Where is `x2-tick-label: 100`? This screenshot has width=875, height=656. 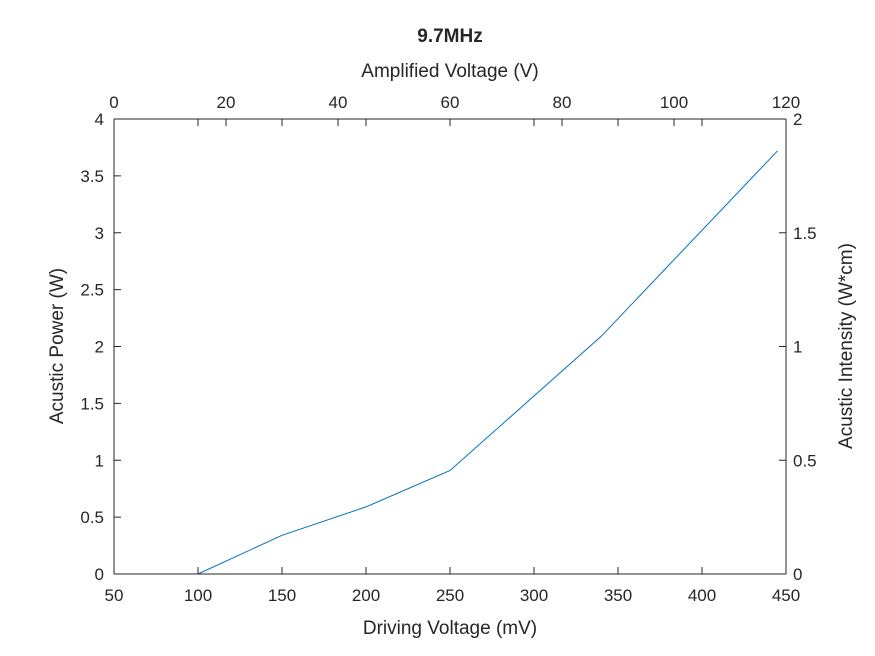
x2-tick-label: 100 is located at coordinates (674, 102).